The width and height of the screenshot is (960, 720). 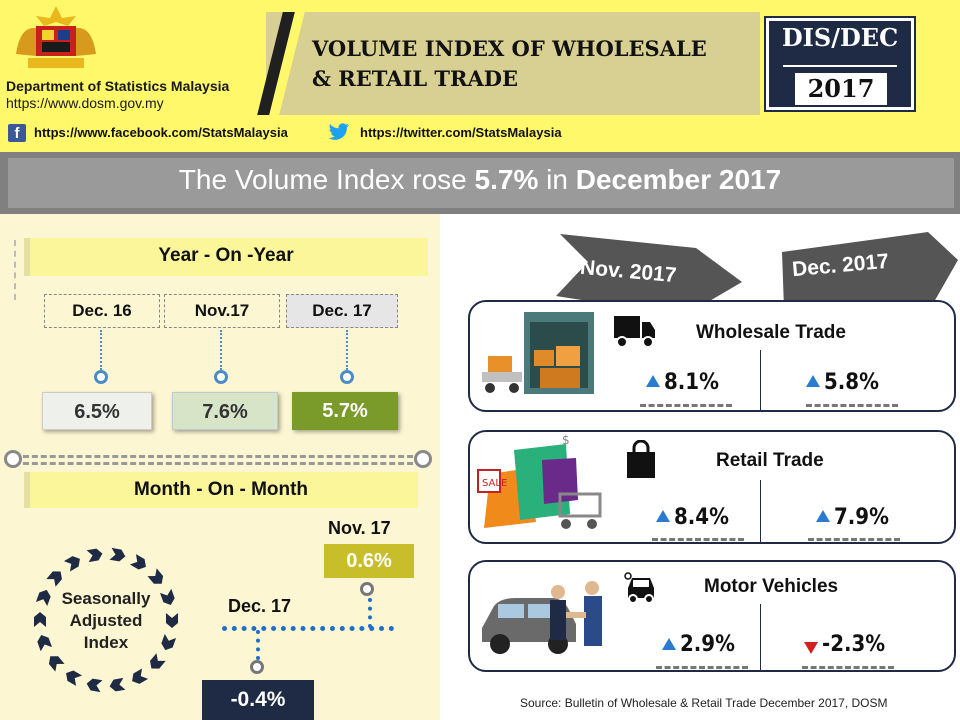 I want to click on date-badge: DIS/DEC 2017, so click(x=840, y=64).